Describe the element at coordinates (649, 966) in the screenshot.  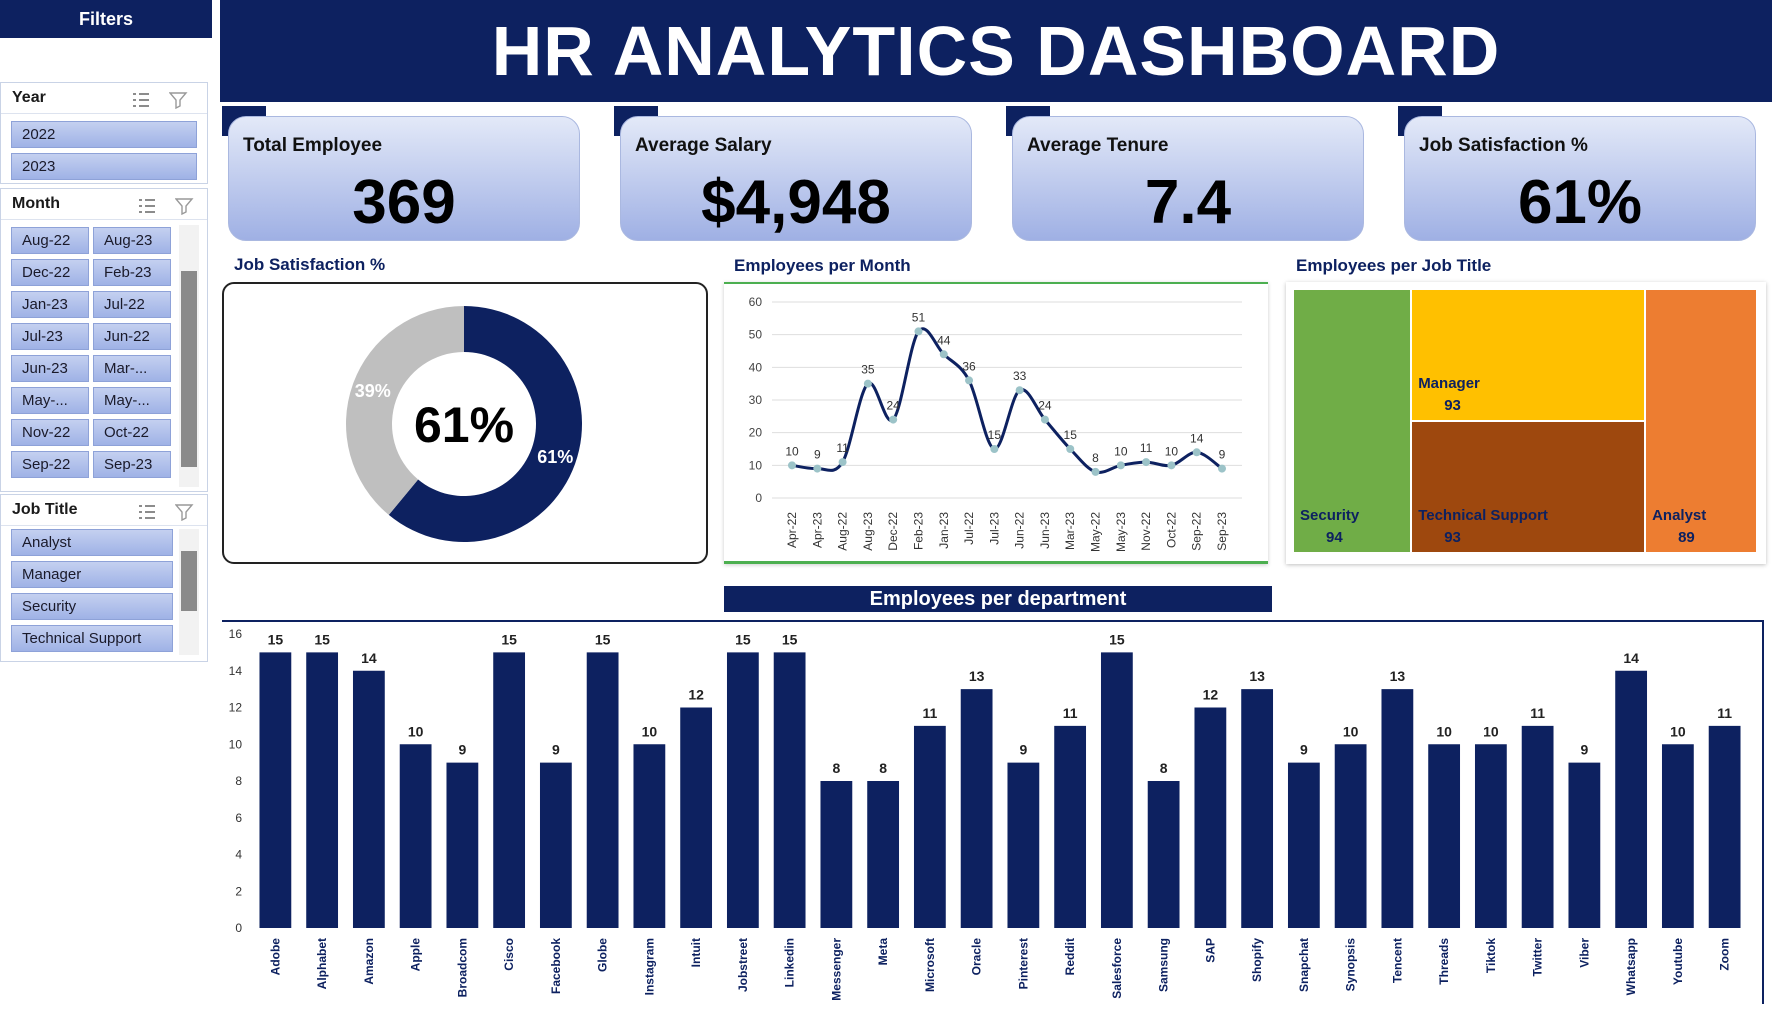
I see `x-tick-label: Instagram` at that location.